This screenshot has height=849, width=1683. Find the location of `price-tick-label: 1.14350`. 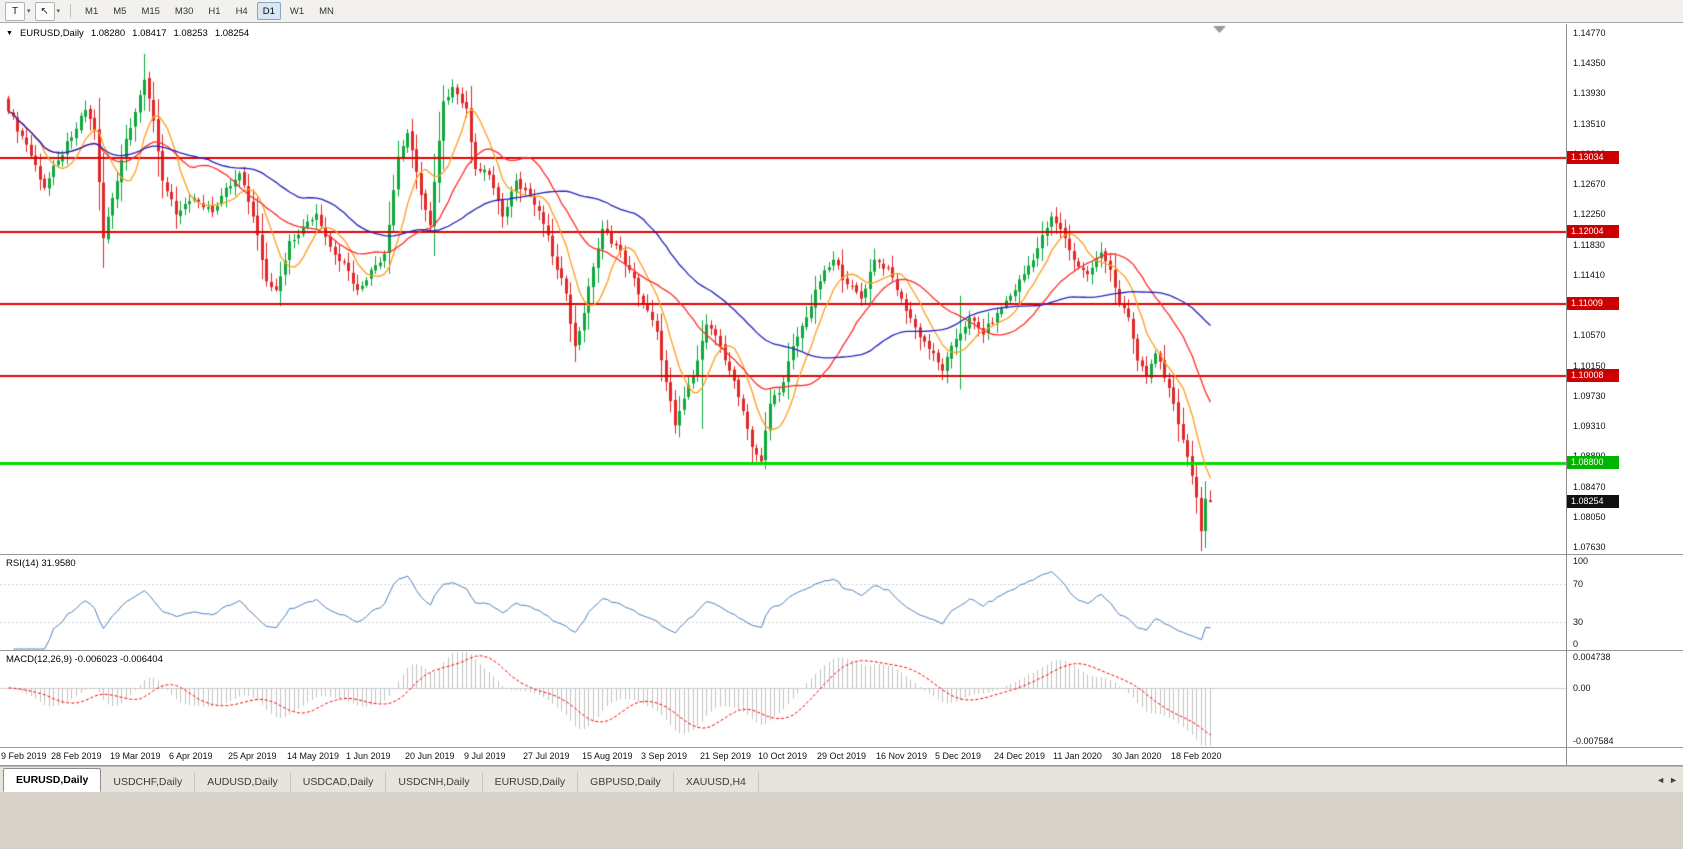

price-tick-label: 1.14350 is located at coordinates (1589, 63).